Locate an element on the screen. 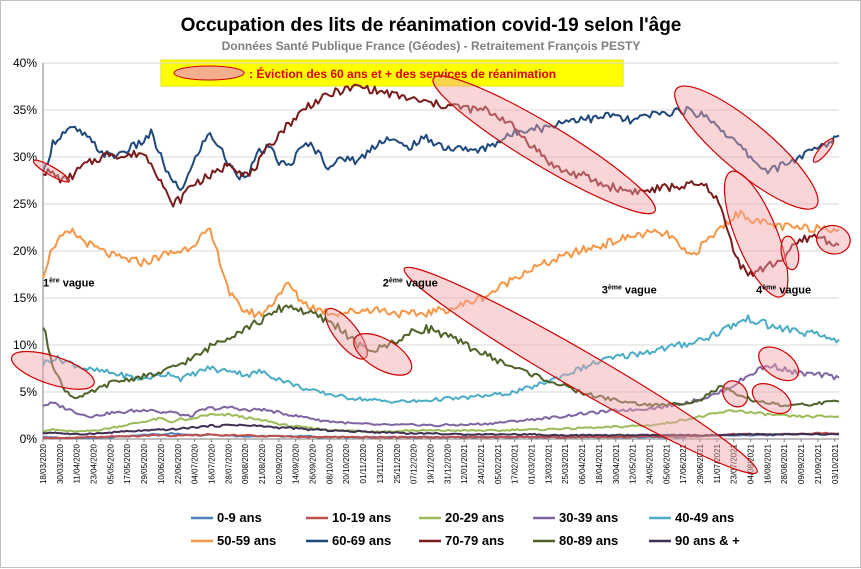  x-tick-label: 12/01/2021 is located at coordinates (464, 463).